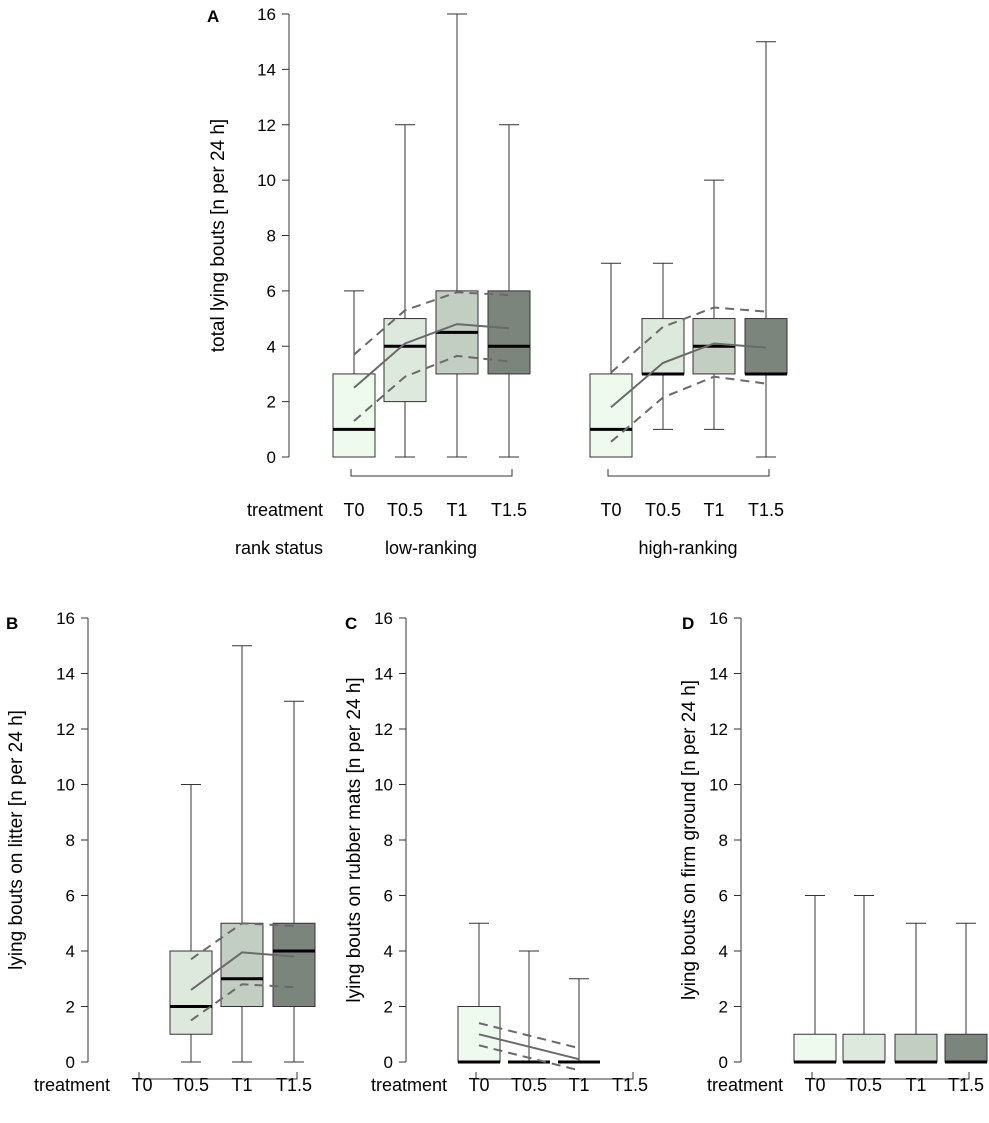  I want to click on rank-status-row-label: rank status, so click(279, 548).